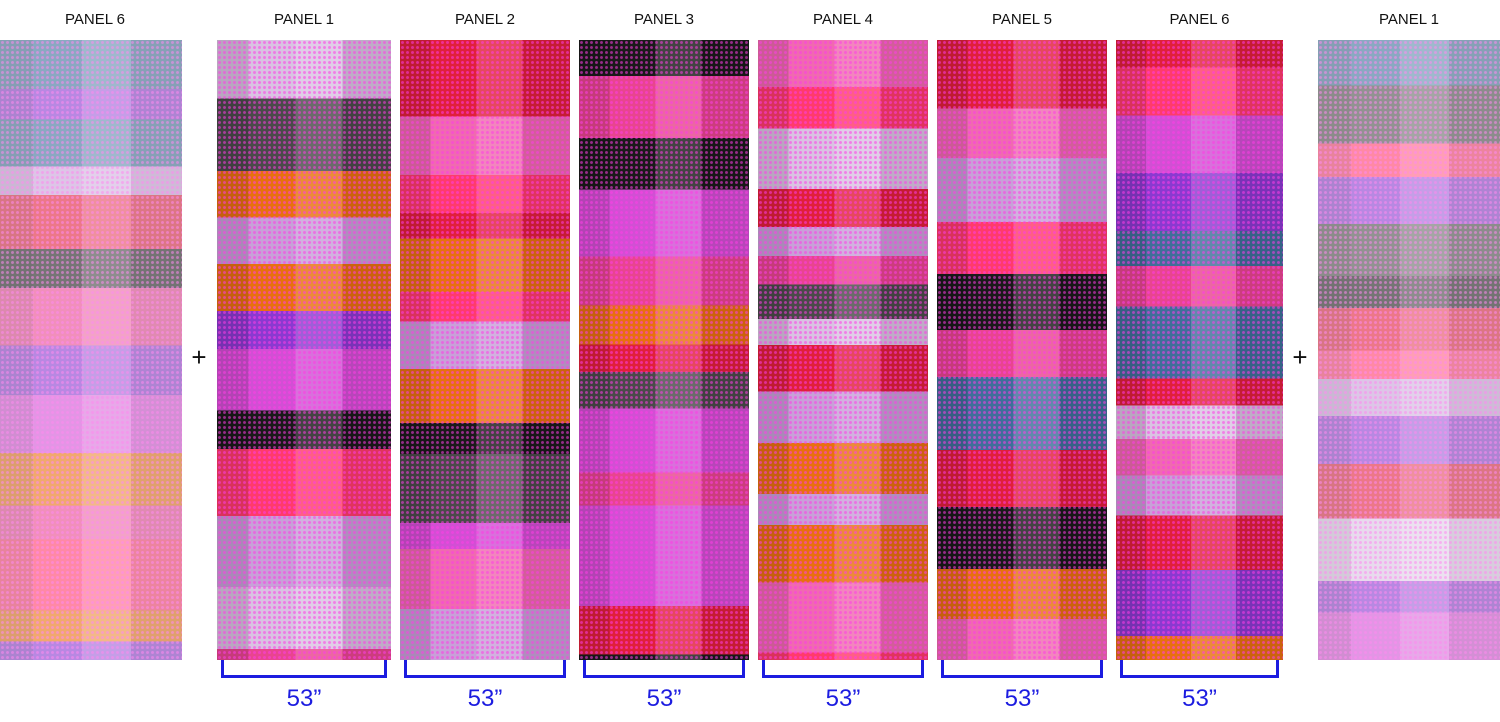 This screenshot has width=1500, height=722. What do you see at coordinates (95, 19) in the screenshot?
I see `preview-label: PANEL 6` at bounding box center [95, 19].